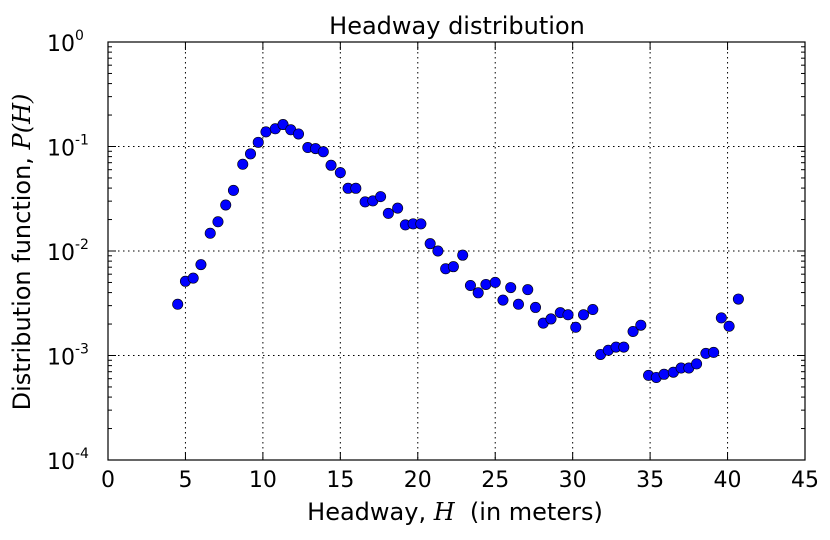 The image size is (830, 540). I want to click on y-tick-label: 10⁻¹, so click(68, 147).